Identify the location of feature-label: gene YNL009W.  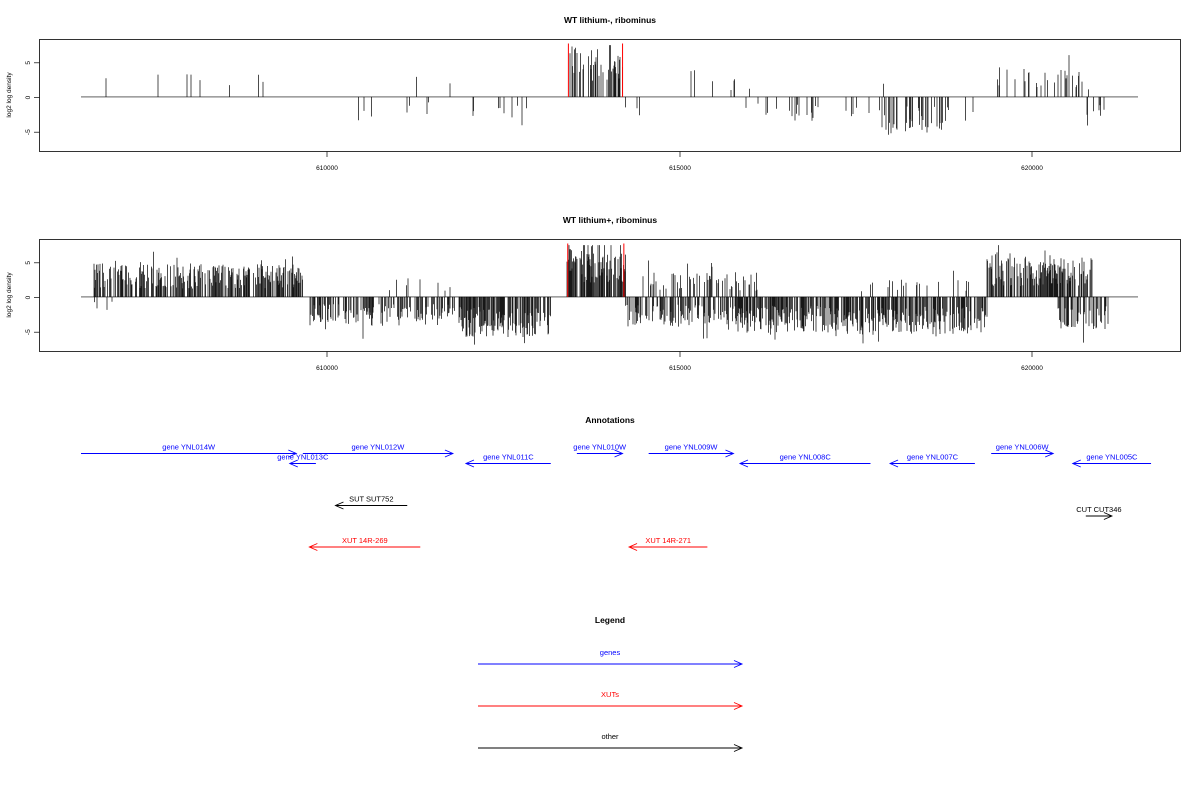
(692, 447).